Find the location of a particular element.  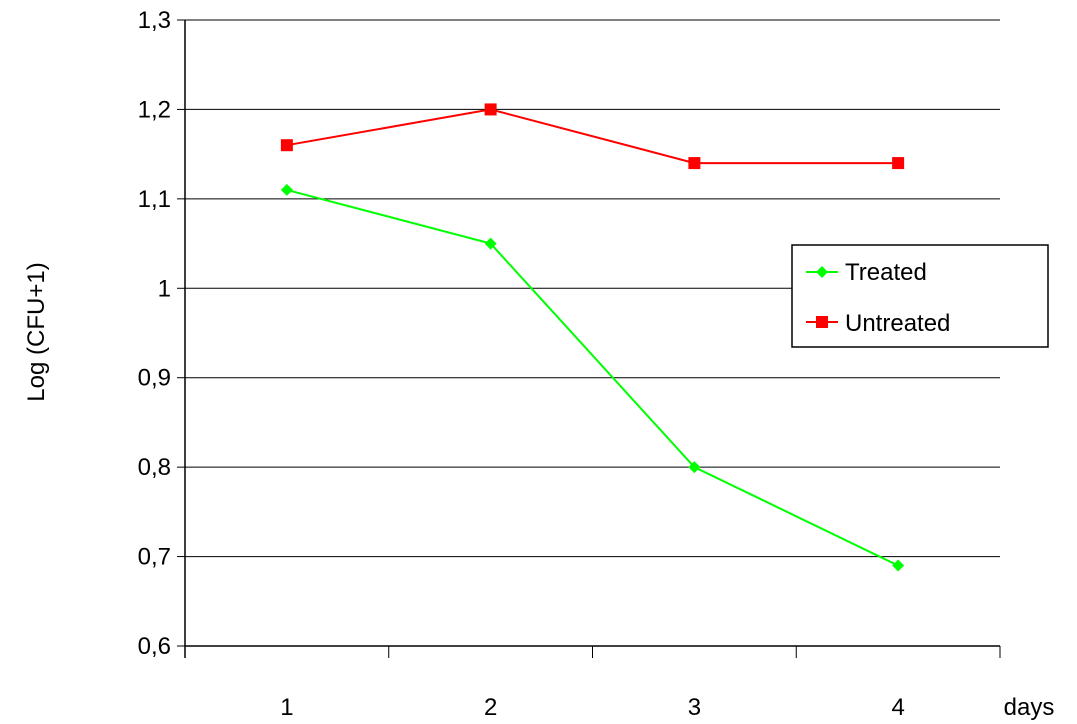

x-tick-label: 1 is located at coordinates (286, 707).